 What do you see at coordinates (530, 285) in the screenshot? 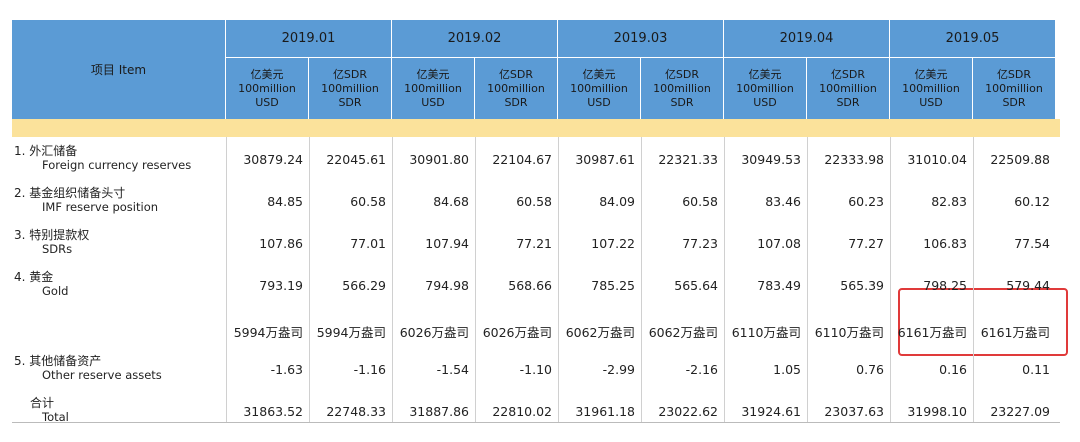
I see `table-cell: 568.66` at bounding box center [530, 285].